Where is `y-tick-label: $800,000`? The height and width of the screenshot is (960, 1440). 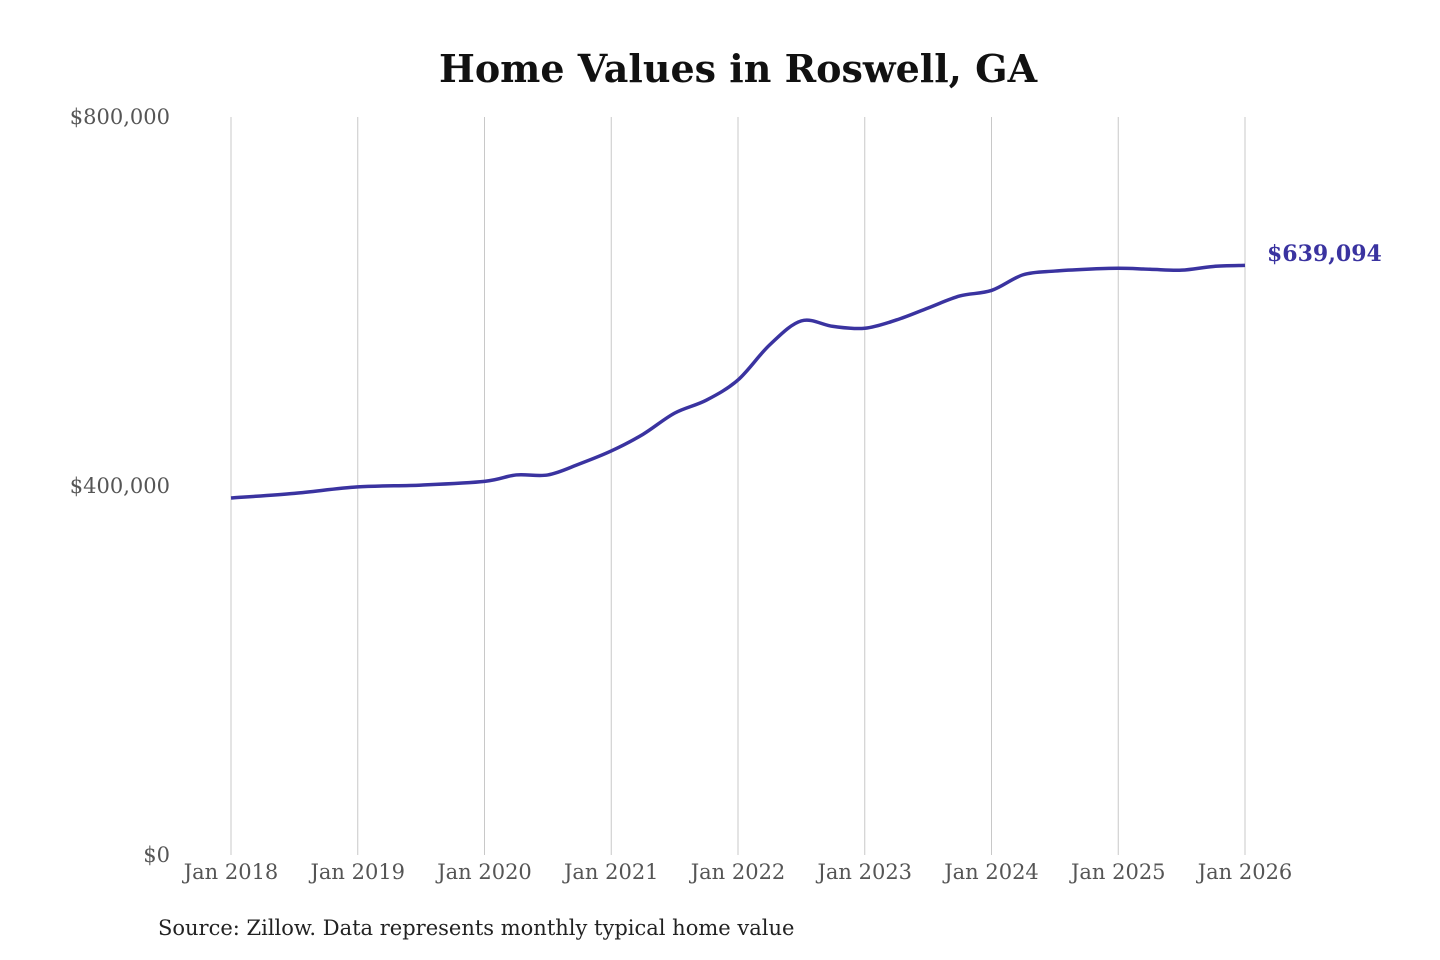 y-tick-label: $800,000 is located at coordinates (120, 117).